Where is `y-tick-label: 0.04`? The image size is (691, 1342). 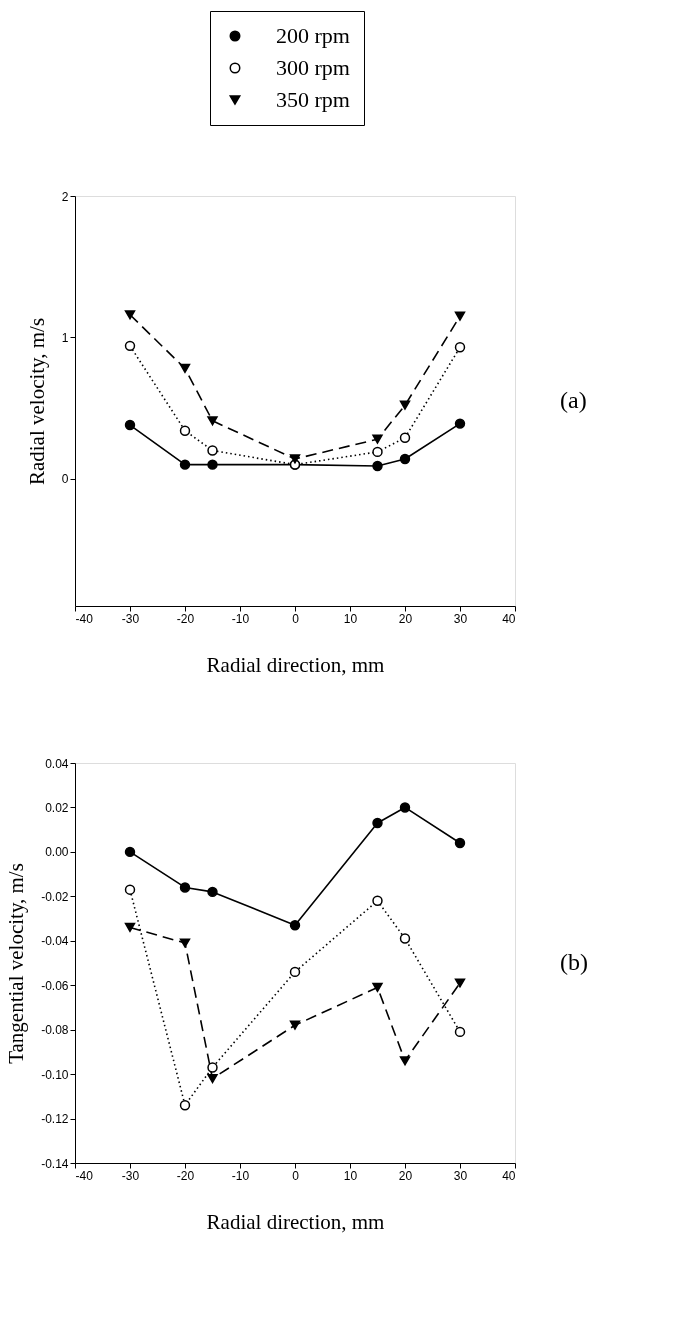 y-tick-label: 0.04 is located at coordinates (57, 763).